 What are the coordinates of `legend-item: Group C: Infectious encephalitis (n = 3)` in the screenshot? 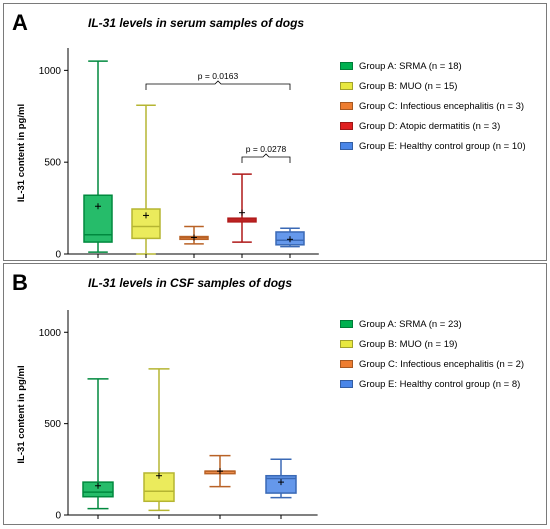 It's located at (433, 106).